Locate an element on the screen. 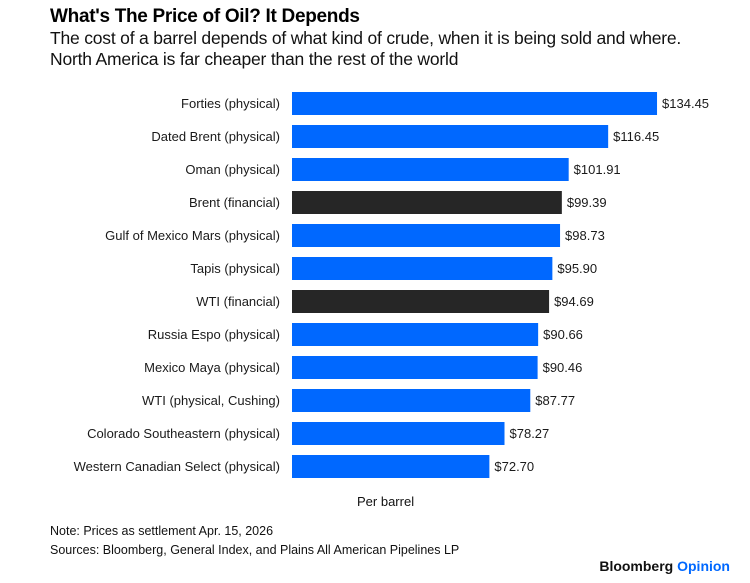  value-label: $101.91 is located at coordinates (597, 169).